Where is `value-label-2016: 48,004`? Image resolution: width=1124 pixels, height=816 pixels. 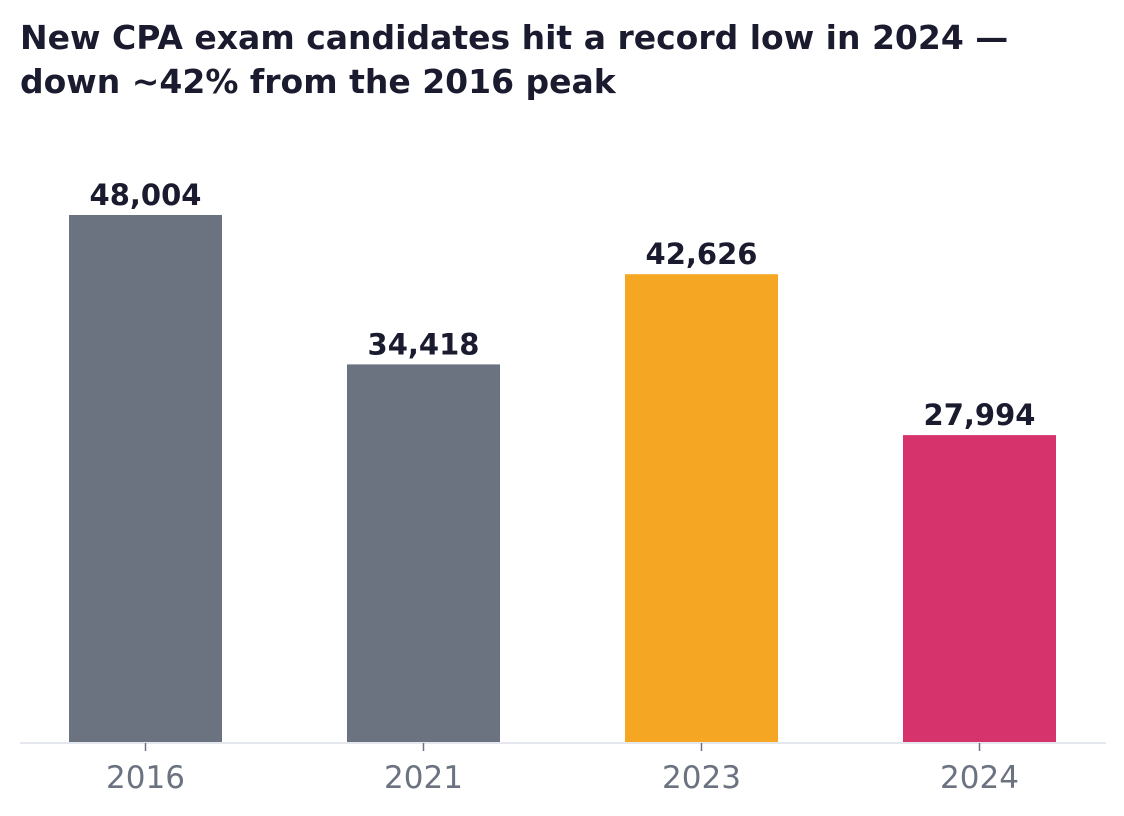
value-label-2016: 48,004 is located at coordinates (146, 195).